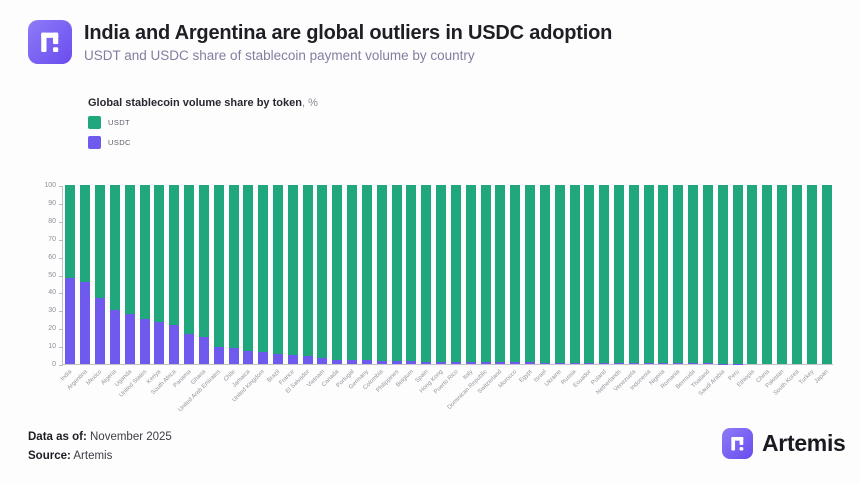  I want to click on bar-dominican-republic, so click(485, 274).